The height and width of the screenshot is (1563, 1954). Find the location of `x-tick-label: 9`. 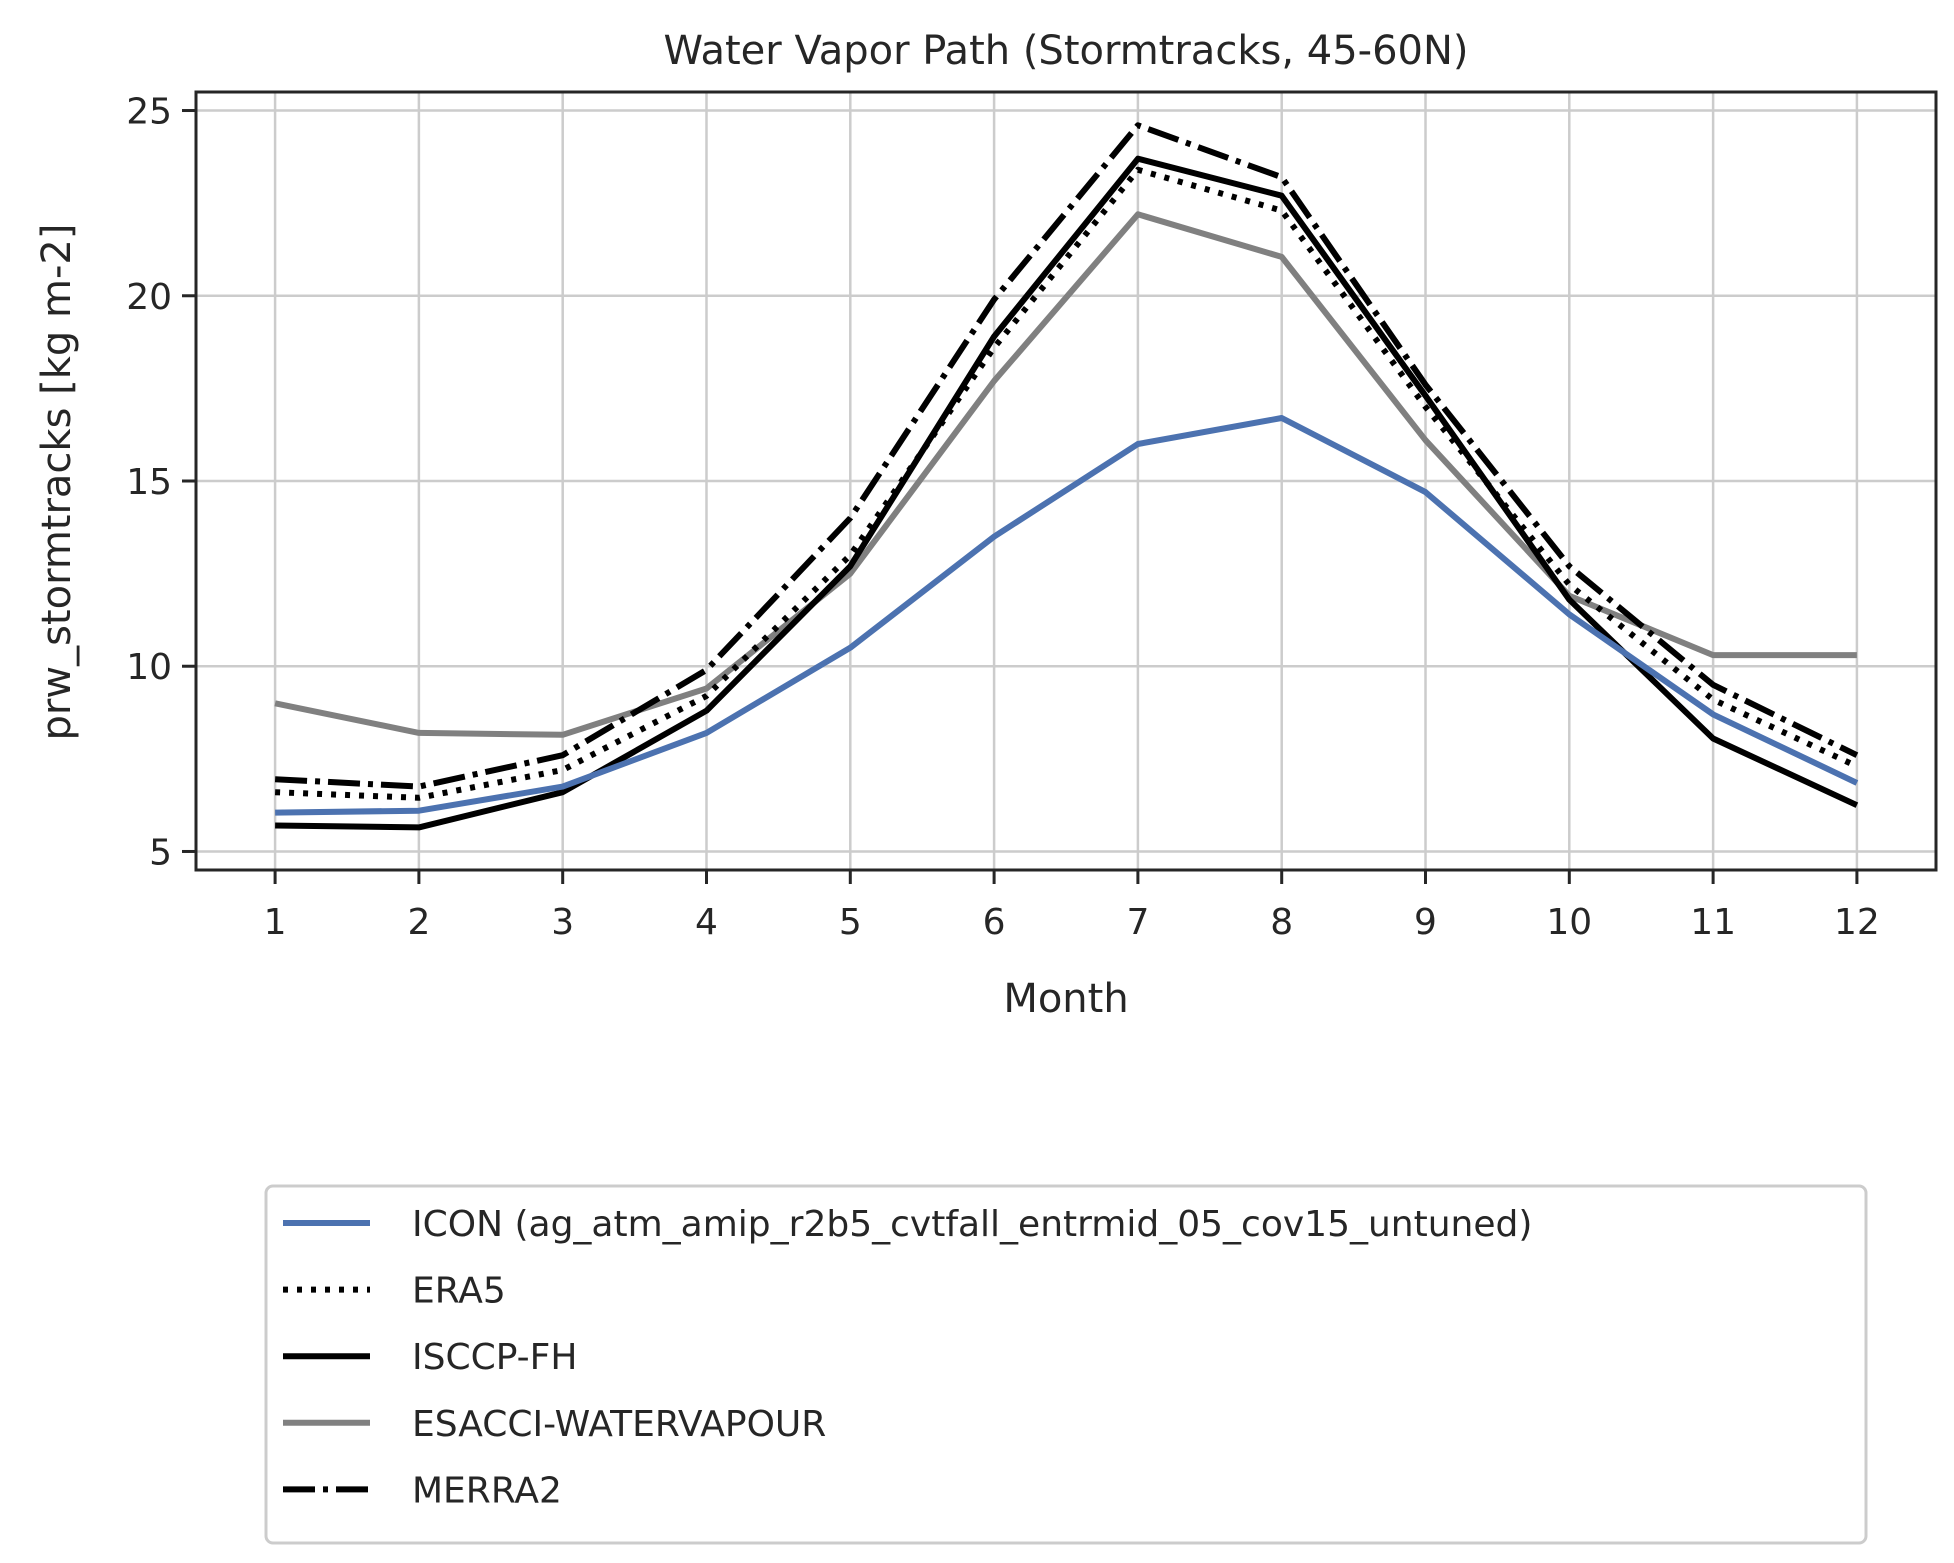

x-tick-label: 9 is located at coordinates (1425, 922).